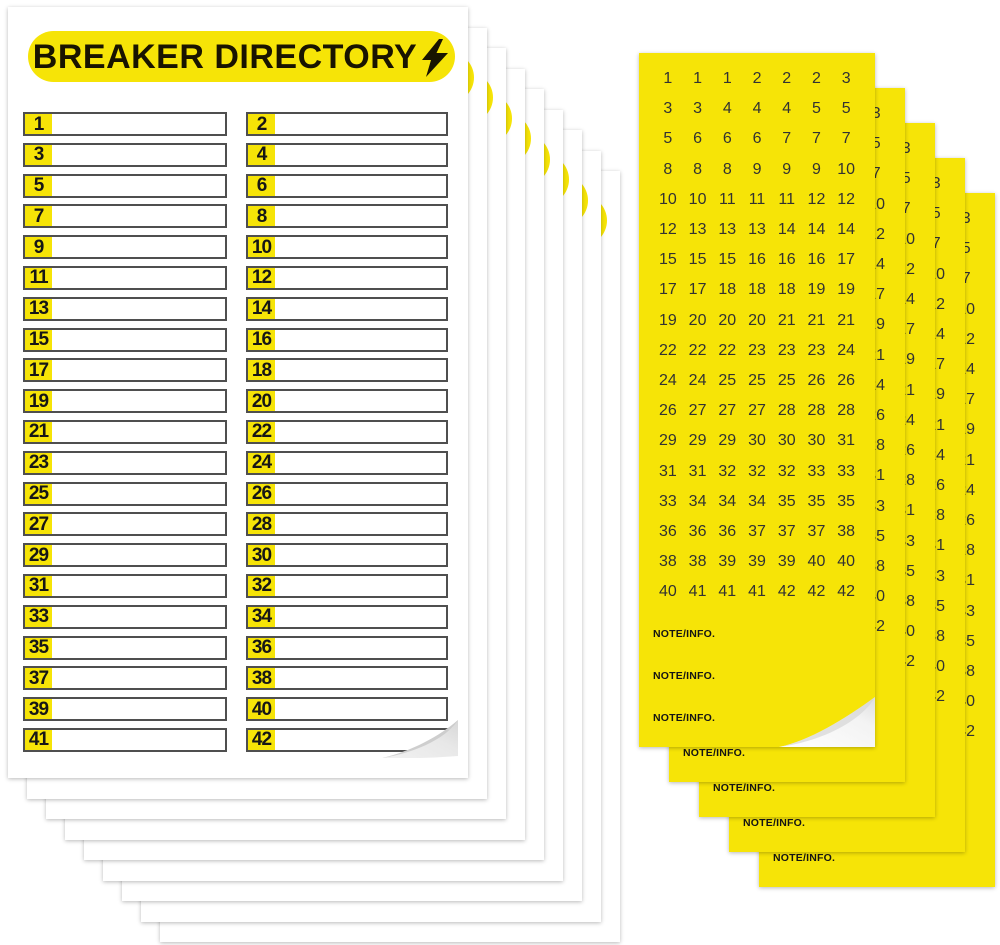 The width and height of the screenshot is (1000, 945). Describe the element at coordinates (846, 230) in the screenshot. I see `number-sticker: 14` at that location.